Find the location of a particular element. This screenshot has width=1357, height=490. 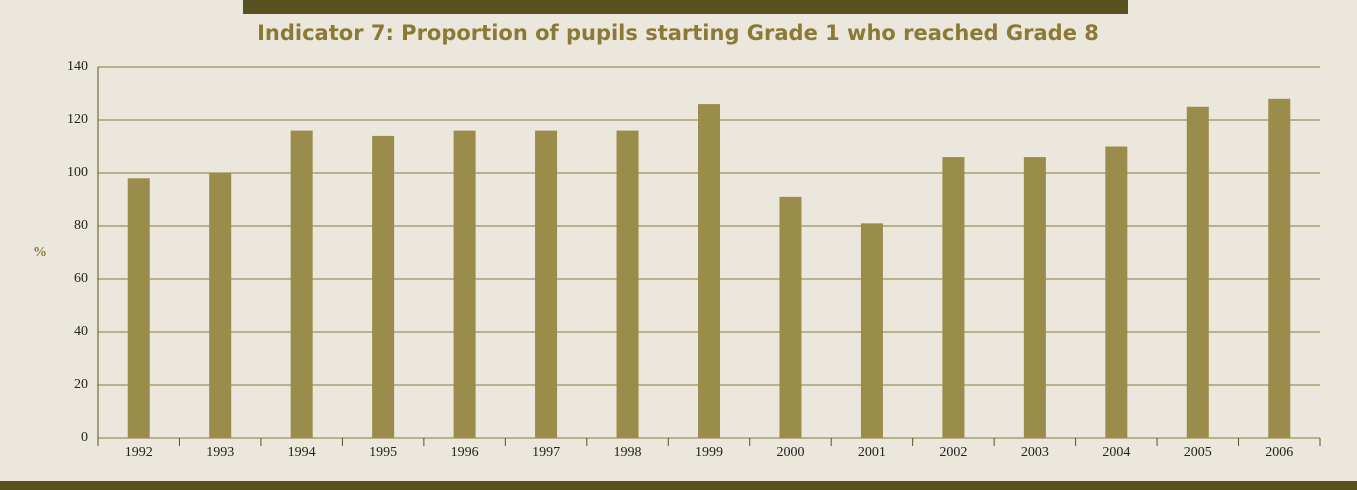

x-tick-label: 2000 is located at coordinates (790, 452).